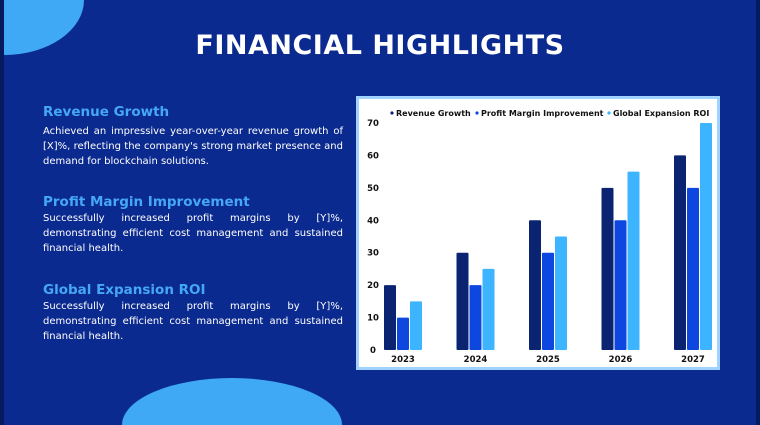 Image resolution: width=760 pixels, height=425 pixels. I want to click on x-tick-label: 2025, so click(548, 360).